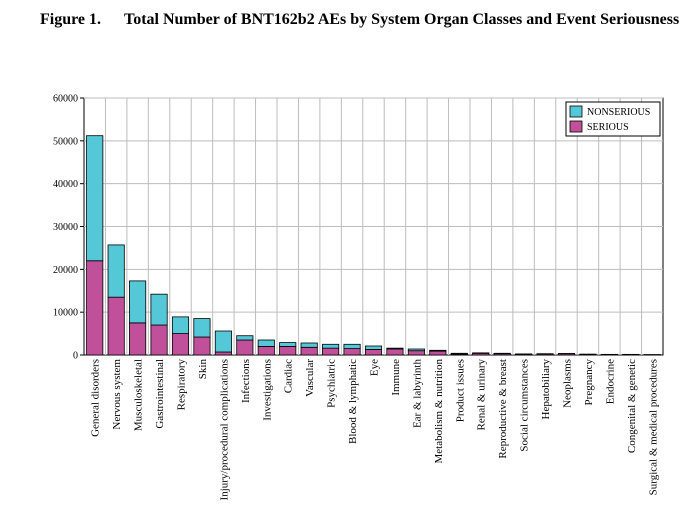 The width and height of the screenshot is (700, 530). I want to click on x-tick-label: Reproductive & breast, so click(503, 409).